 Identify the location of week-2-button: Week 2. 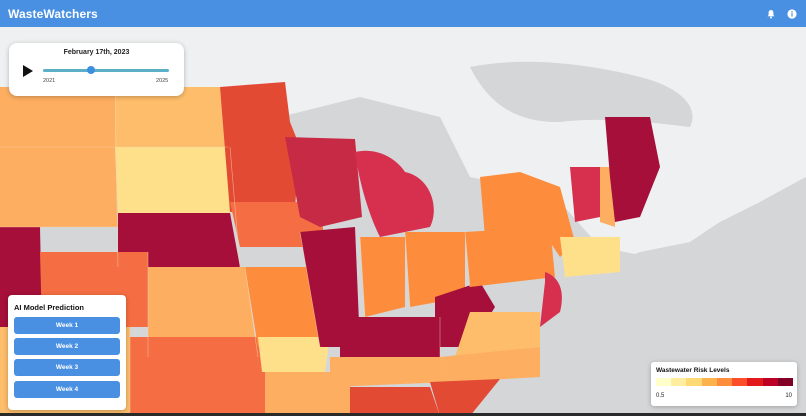
(67, 346).